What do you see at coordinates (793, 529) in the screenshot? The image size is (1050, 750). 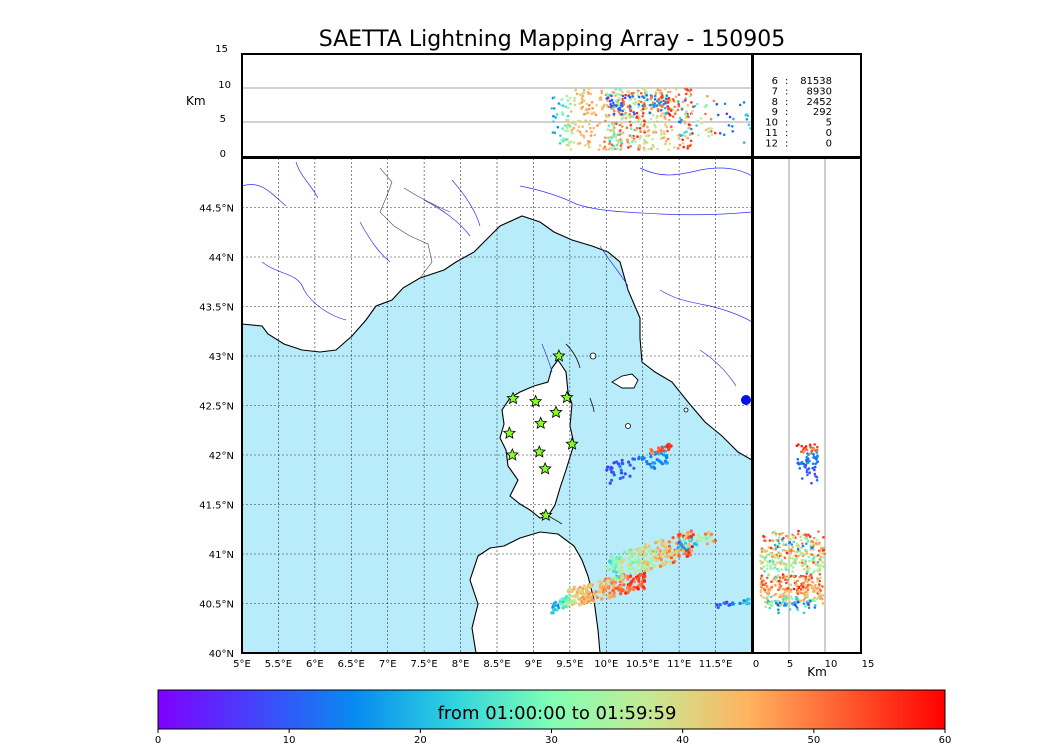 I see `altitude-lat-sources` at bounding box center [793, 529].